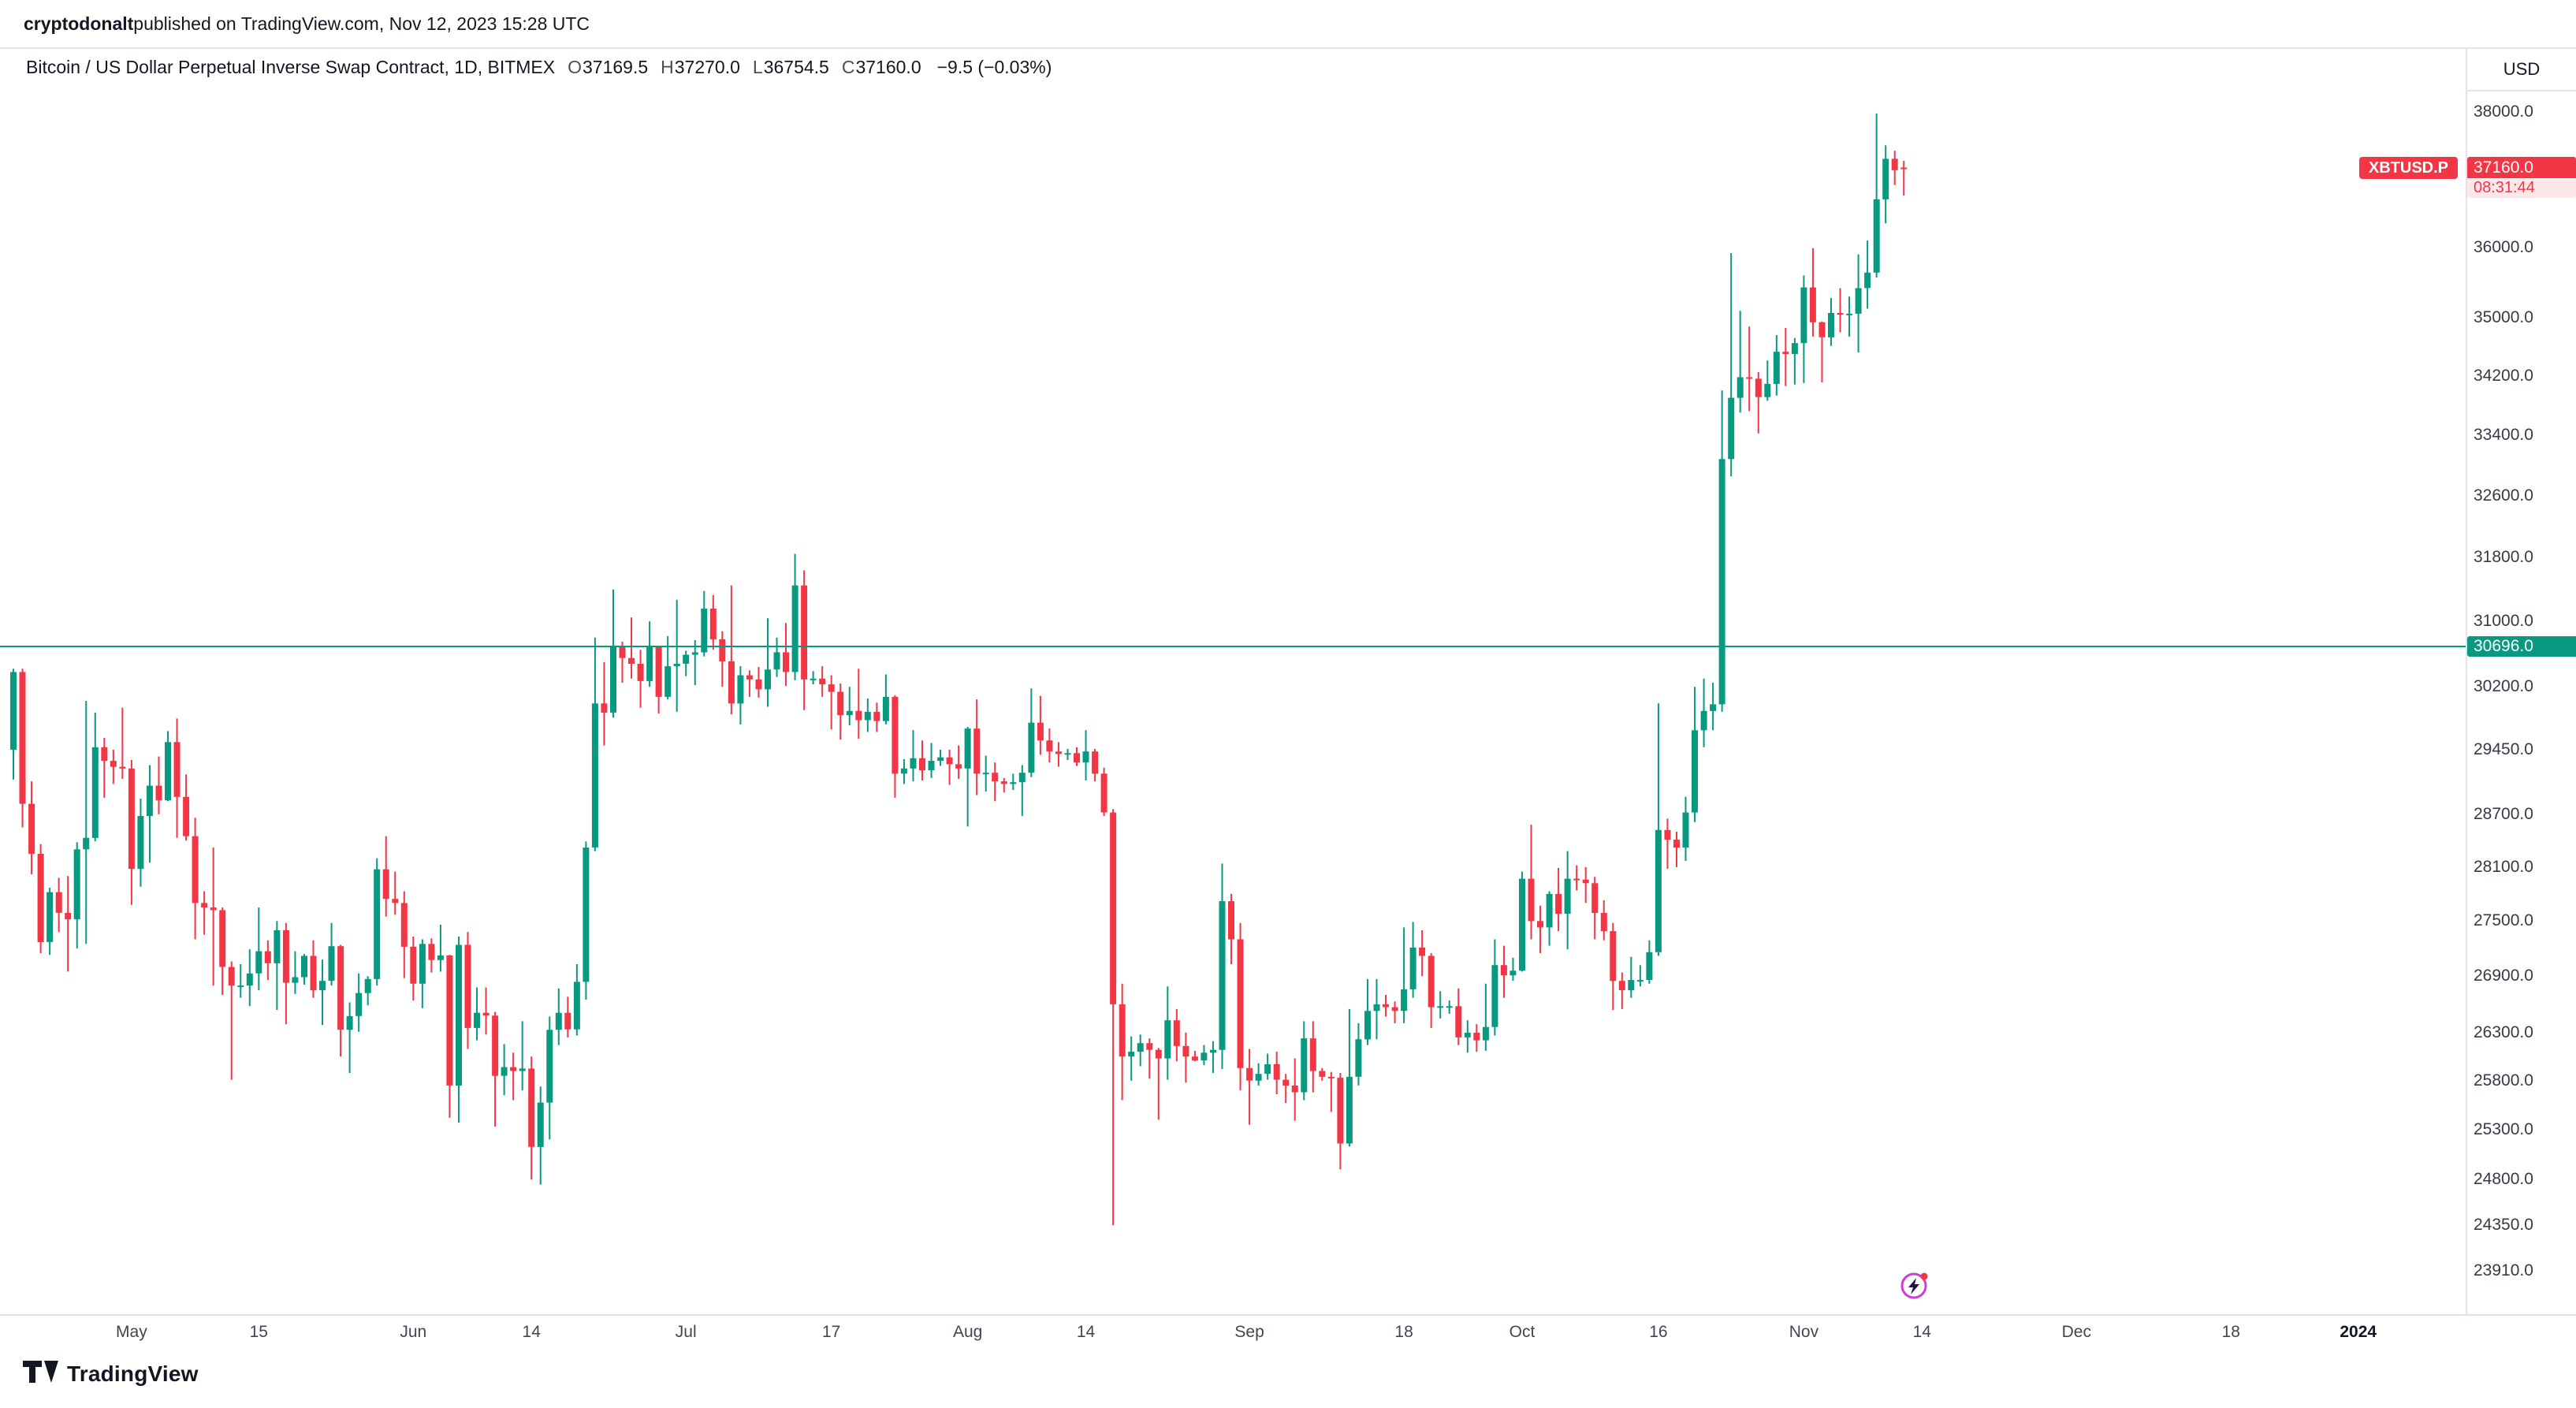  What do you see at coordinates (2521, 646) in the screenshot?
I see `level-axis-badge: 30696.0` at bounding box center [2521, 646].